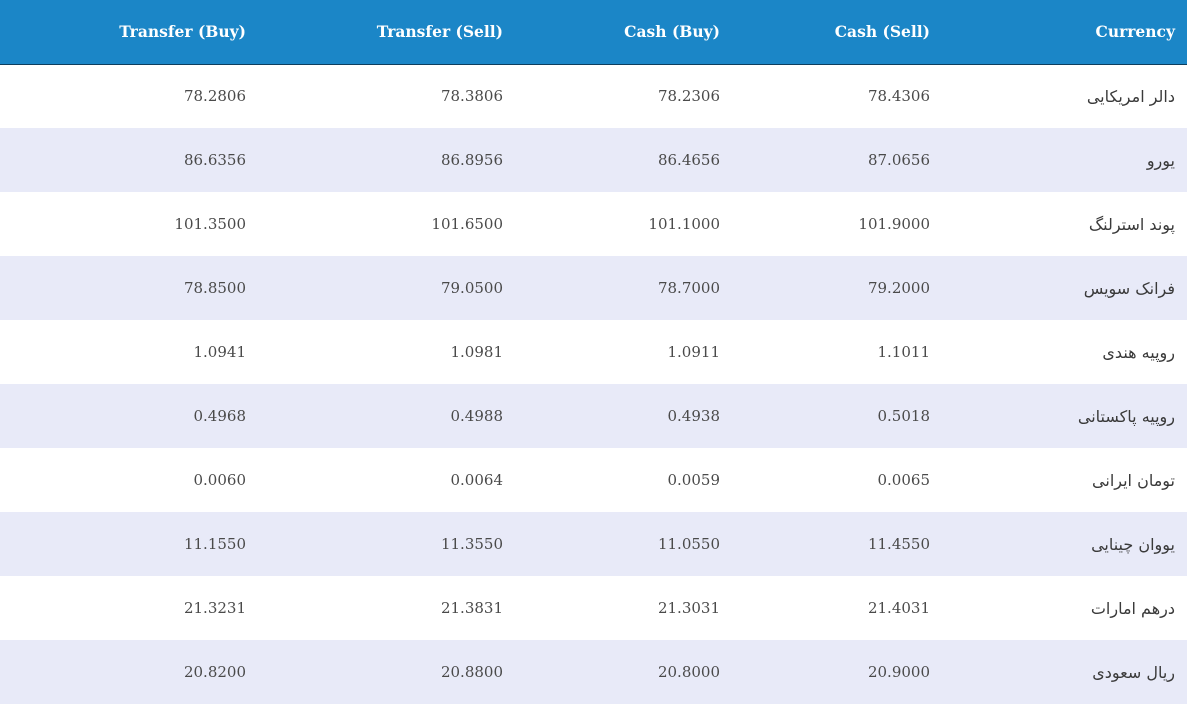 This screenshot has height=704, width=1187. What do you see at coordinates (1066, 32) in the screenshot?
I see `header-currency: Currency` at bounding box center [1066, 32].